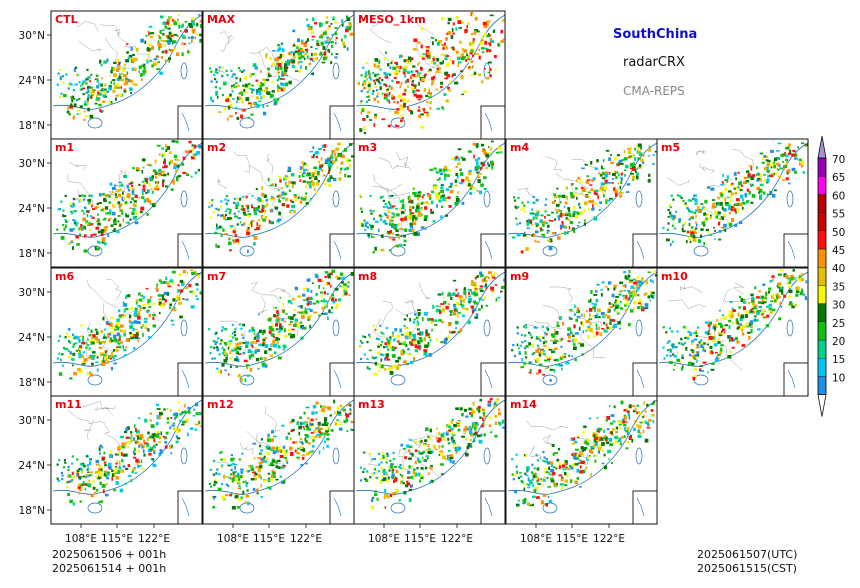  I want to click on panel-label: m10, so click(674, 276).